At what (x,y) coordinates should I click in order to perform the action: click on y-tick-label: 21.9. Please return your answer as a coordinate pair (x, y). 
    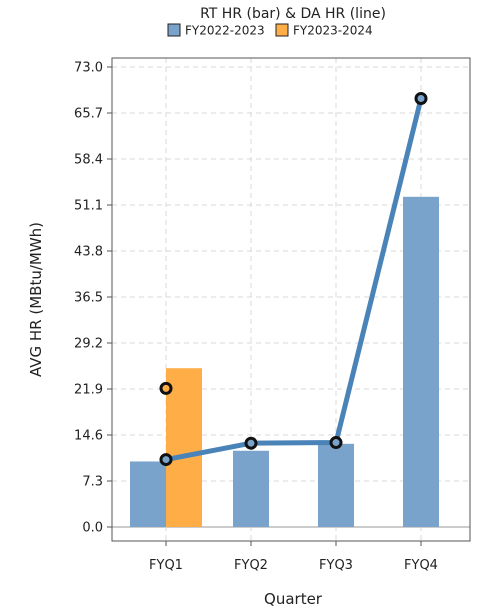
    Looking at the image, I should click on (88, 390).